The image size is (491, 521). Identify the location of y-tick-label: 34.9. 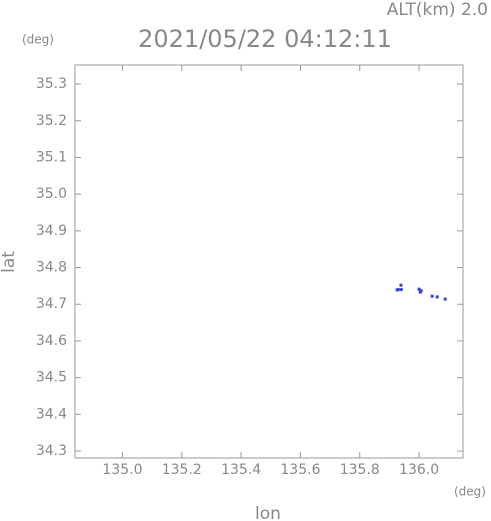
(51, 231).